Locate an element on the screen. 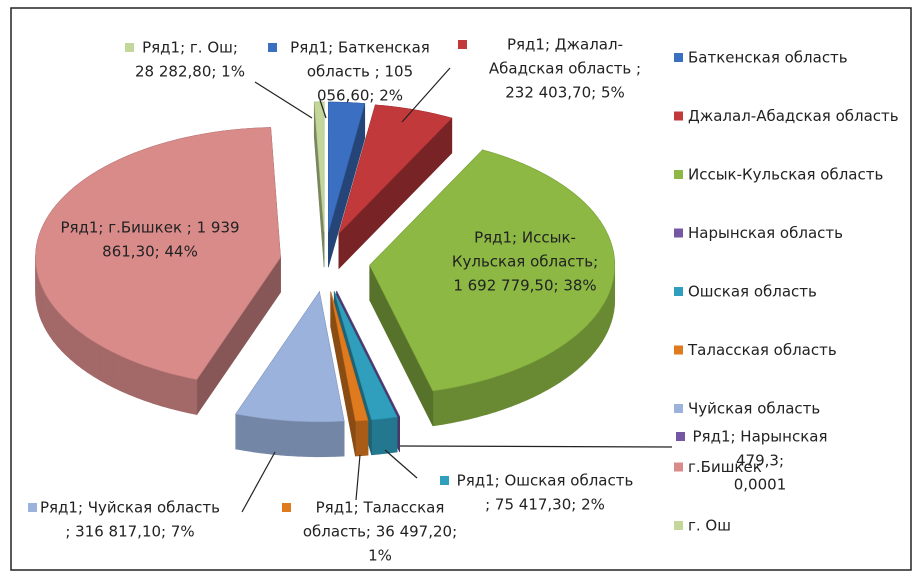 The image size is (914, 576). data-label: Ряд1; Джалал- is located at coordinates (565, 45).